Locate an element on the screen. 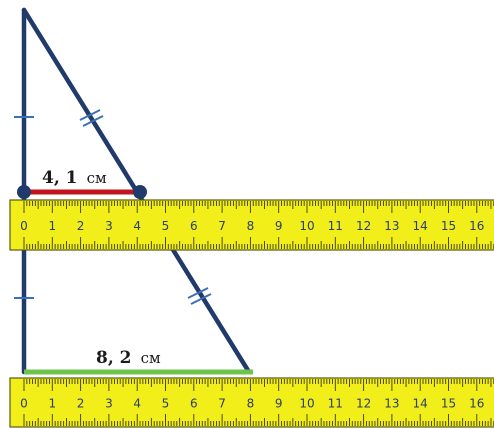 Image resolution: width=494 pixels, height=429 pixels. segment-start-point is located at coordinates (24, 192).